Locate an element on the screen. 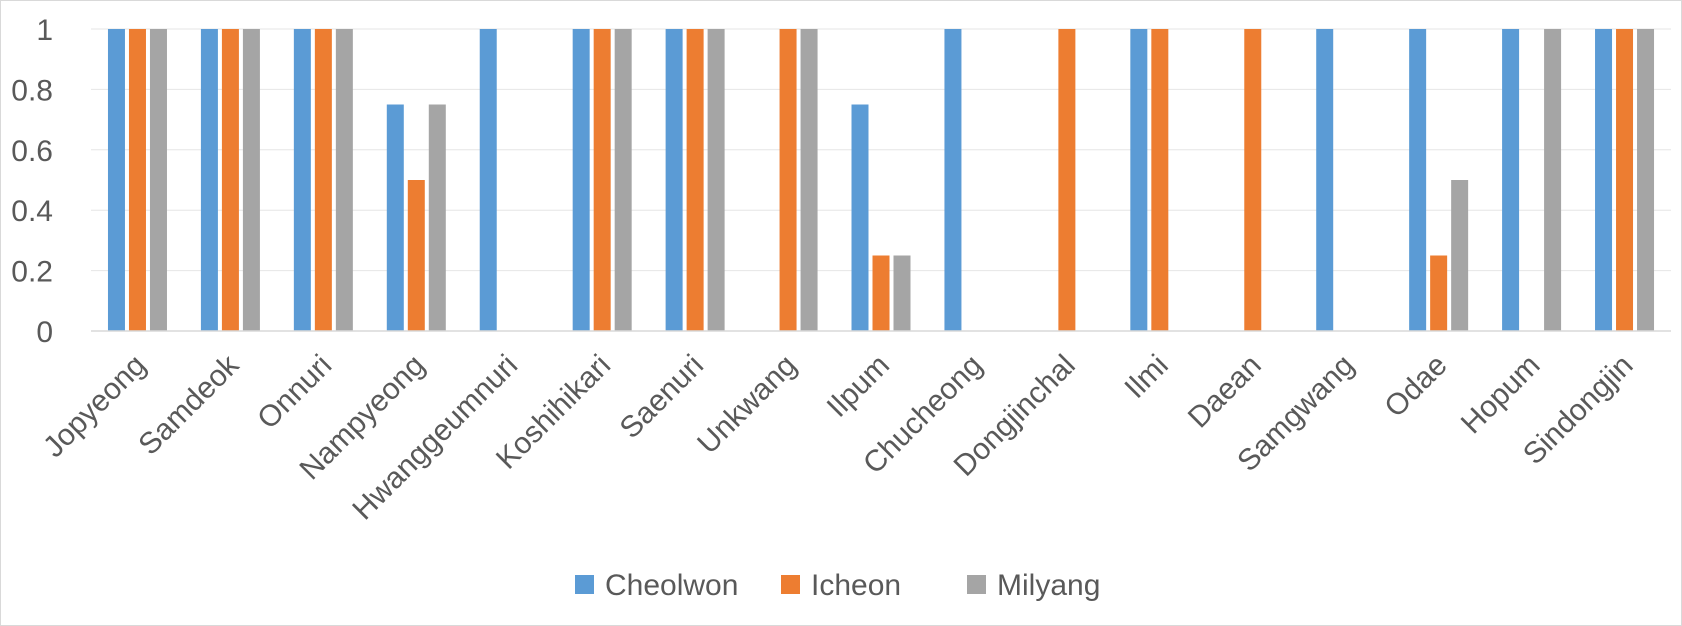 The height and width of the screenshot is (626, 1682). x-category-label: Ilpum is located at coordinates (858, 386).